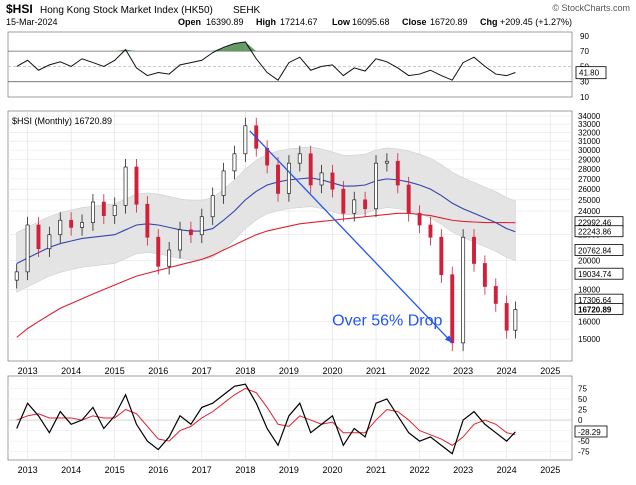 The height and width of the screenshot is (485, 636). What do you see at coordinates (225, 22) in the screenshot?
I see `open-value: 16390.89` at bounding box center [225, 22].